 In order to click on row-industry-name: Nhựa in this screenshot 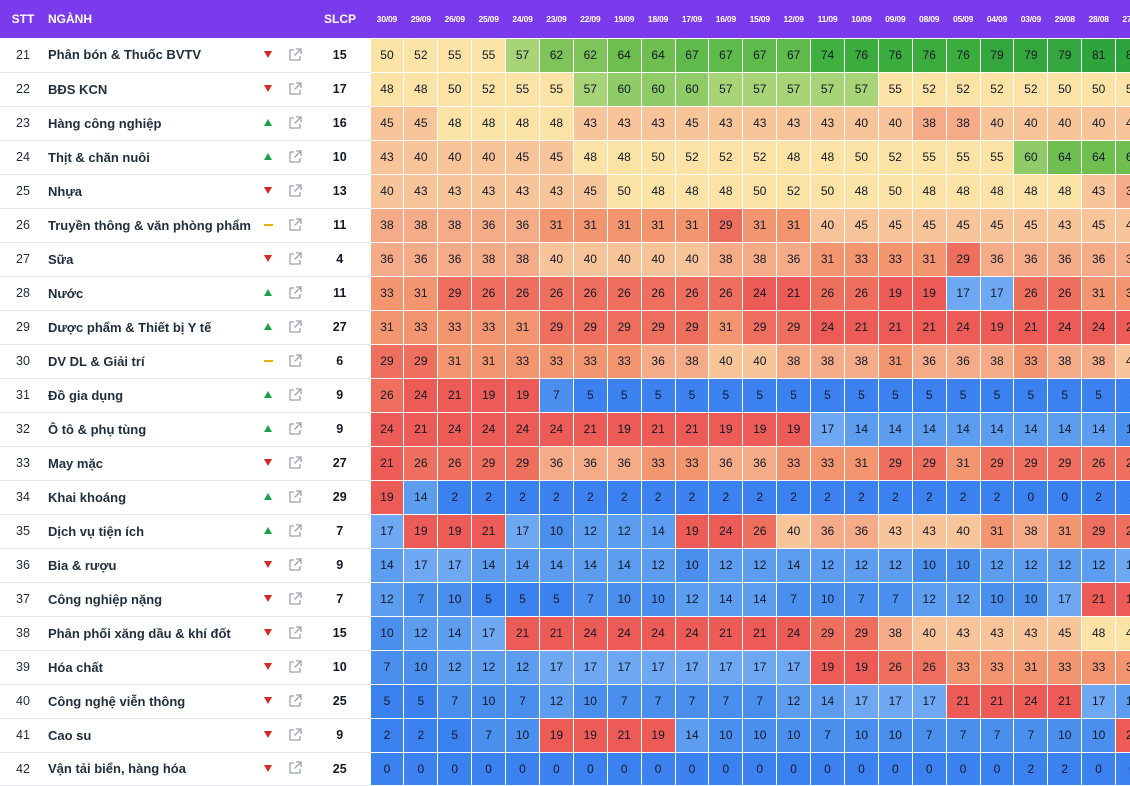, I will do `click(151, 191)`.